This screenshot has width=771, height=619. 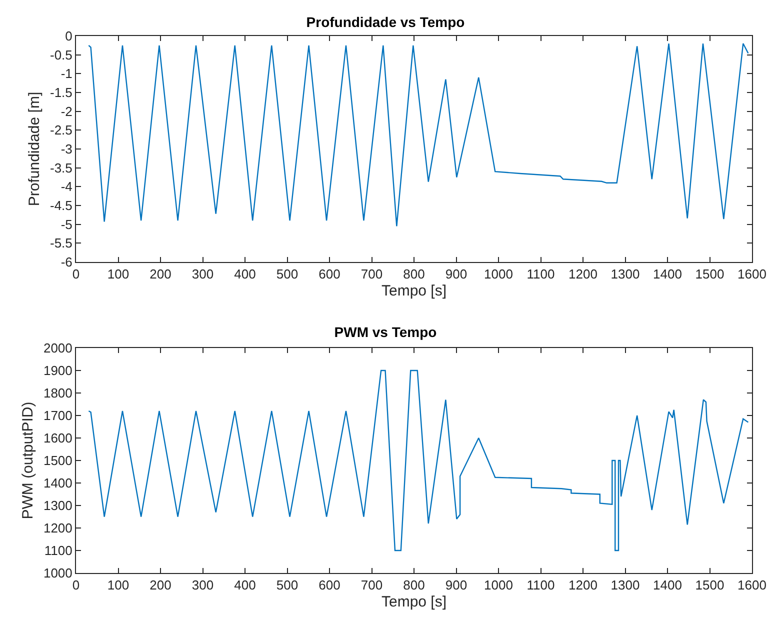 I want to click on y-tick-label: -2, so click(x=66, y=111).